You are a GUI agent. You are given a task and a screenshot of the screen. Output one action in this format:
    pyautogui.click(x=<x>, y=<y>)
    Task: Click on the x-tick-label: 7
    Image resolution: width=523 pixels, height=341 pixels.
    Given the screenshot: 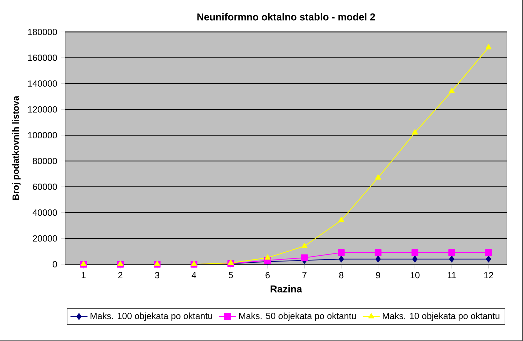 What is the action you would take?
    pyautogui.click(x=304, y=275)
    